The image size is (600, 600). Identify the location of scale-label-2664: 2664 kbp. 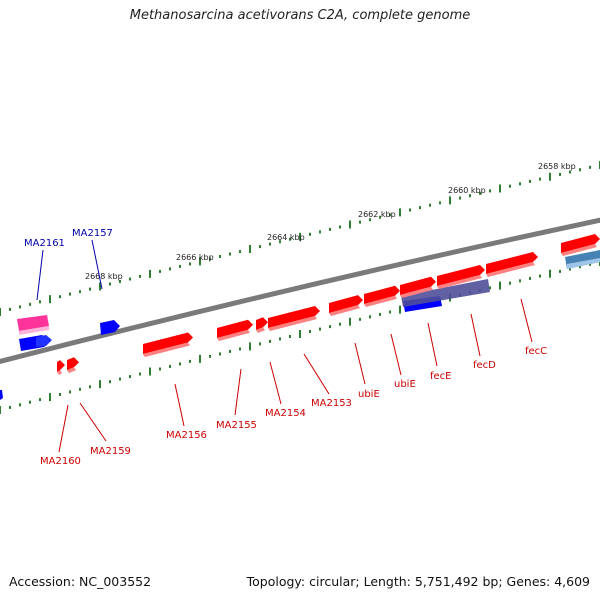
(286, 237).